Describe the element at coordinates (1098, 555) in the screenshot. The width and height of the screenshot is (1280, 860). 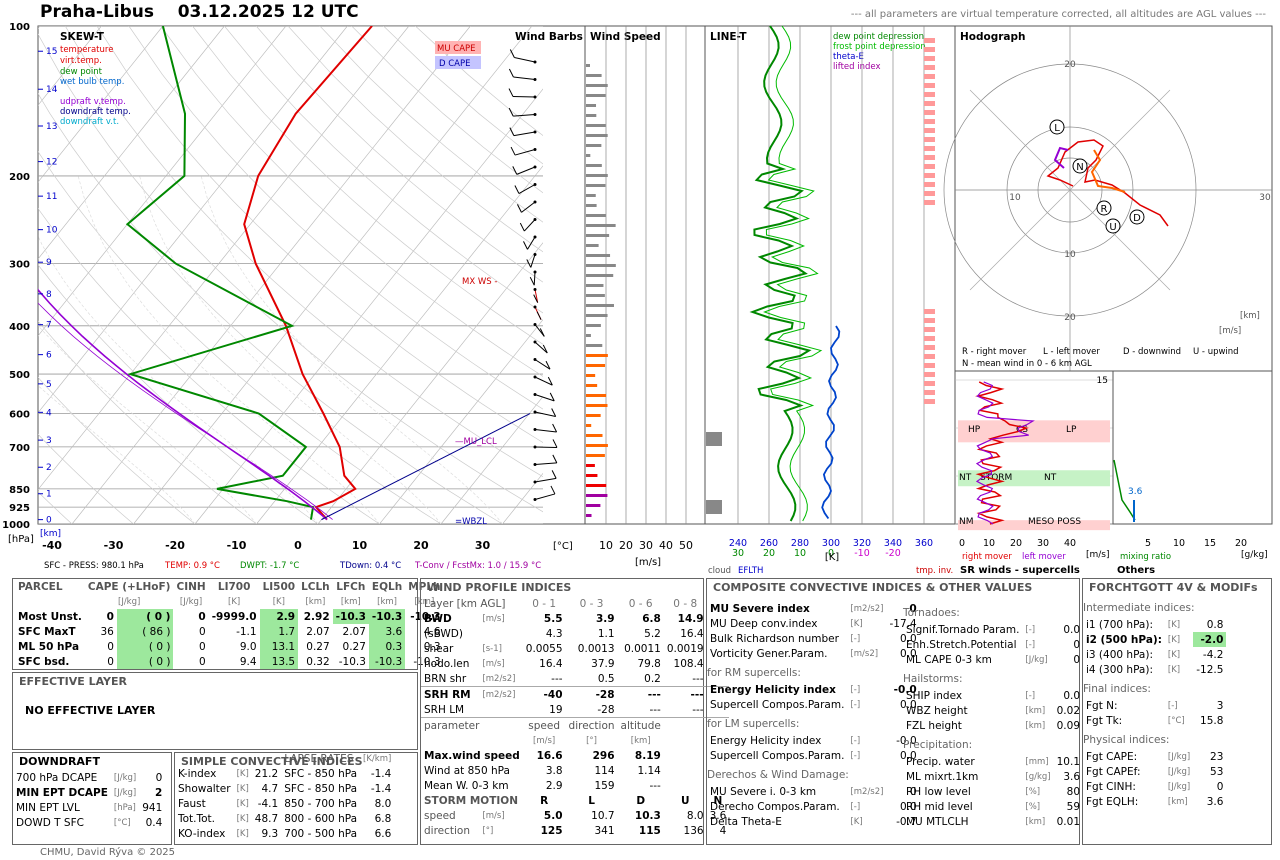
I see `sr-x-unit: [m/s]` at that location.